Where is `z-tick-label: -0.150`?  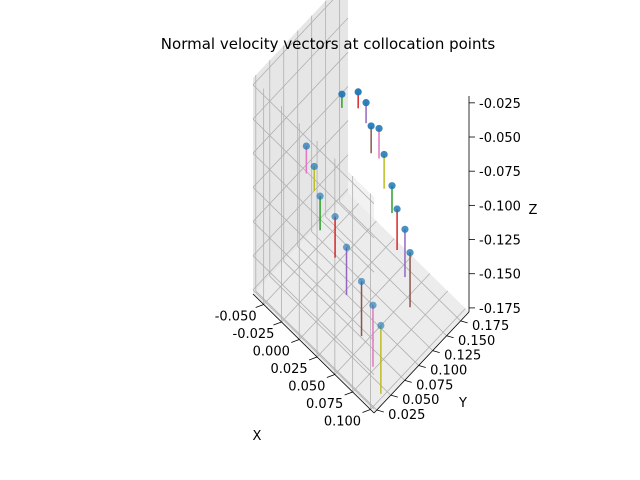
z-tick-label: -0.150 is located at coordinates (500, 275).